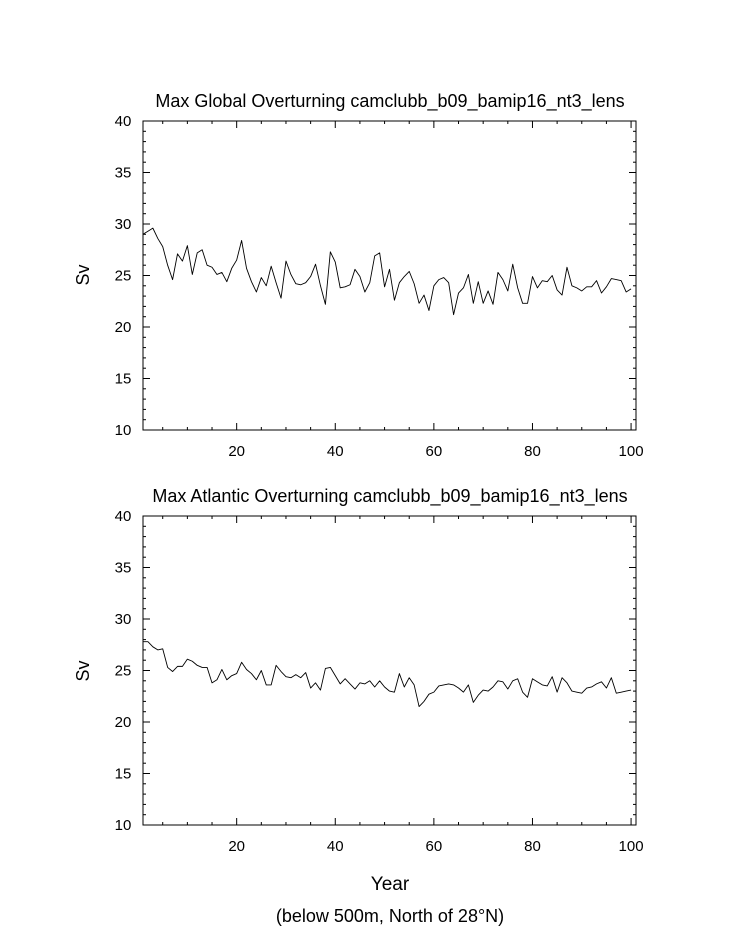 The width and height of the screenshot is (733, 945). What do you see at coordinates (123, 276) in the screenshot?
I see `global-ytick-label: 25` at bounding box center [123, 276].